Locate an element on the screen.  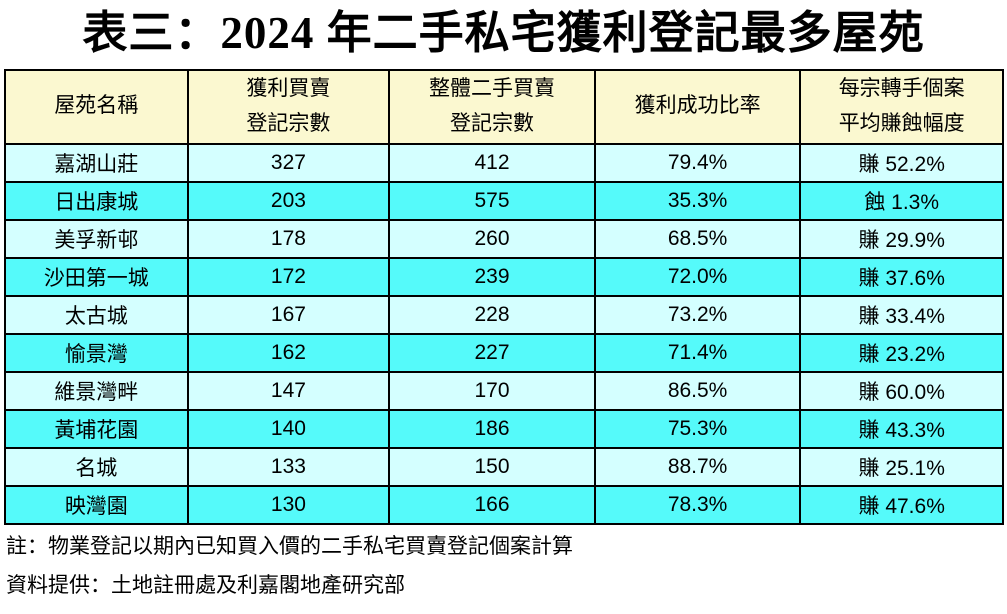
total-registrations-cell: 186 is located at coordinates (492, 428).